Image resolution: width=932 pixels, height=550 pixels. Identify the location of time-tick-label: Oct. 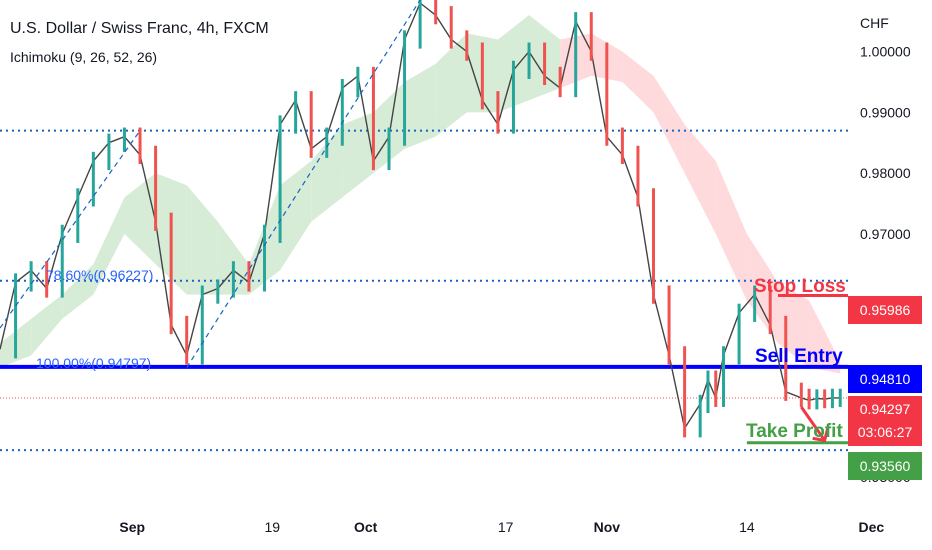
(366, 527).